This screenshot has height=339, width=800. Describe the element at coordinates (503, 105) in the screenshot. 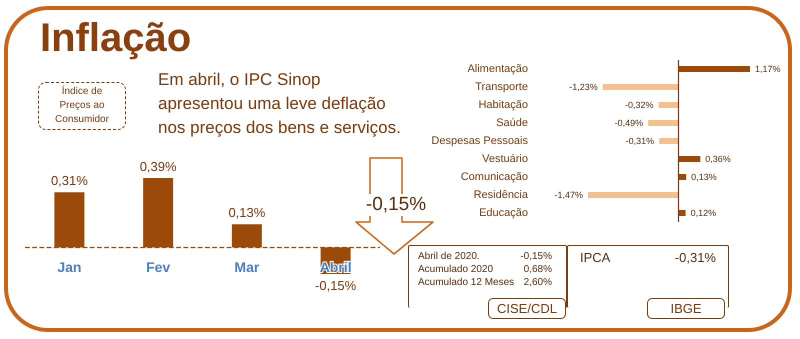

I see `y-tick-label: Habitação` at that location.